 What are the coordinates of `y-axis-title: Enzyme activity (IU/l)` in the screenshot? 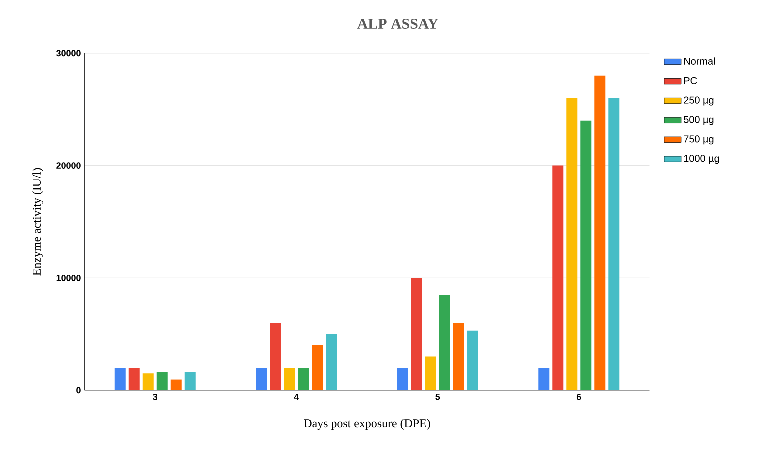 It's located at (38, 222).